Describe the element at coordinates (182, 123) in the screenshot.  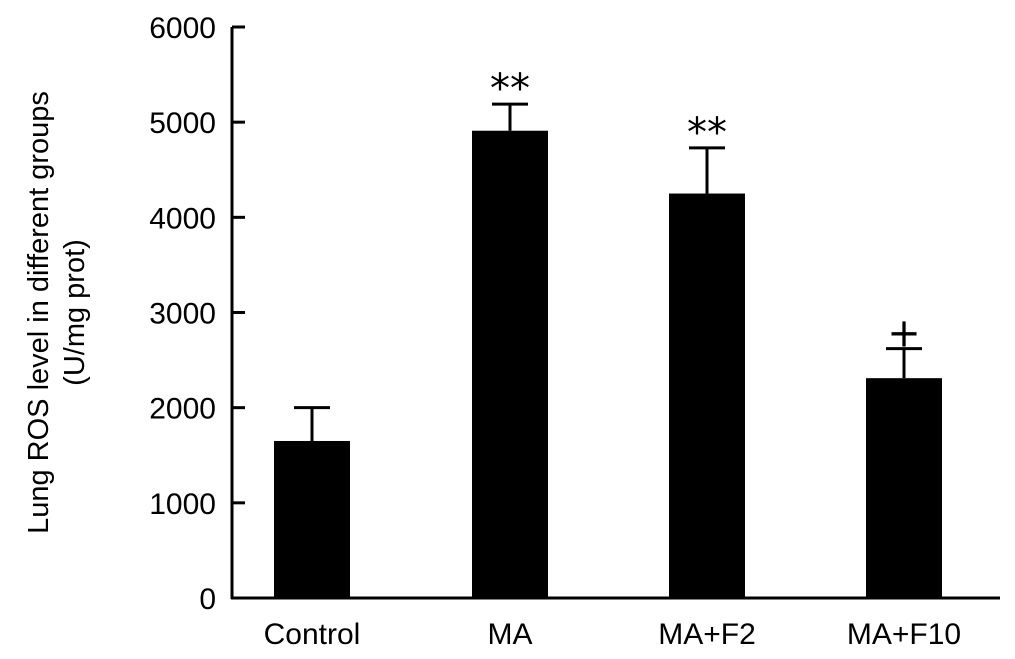
I see `y-tick-label: 5000` at that location.